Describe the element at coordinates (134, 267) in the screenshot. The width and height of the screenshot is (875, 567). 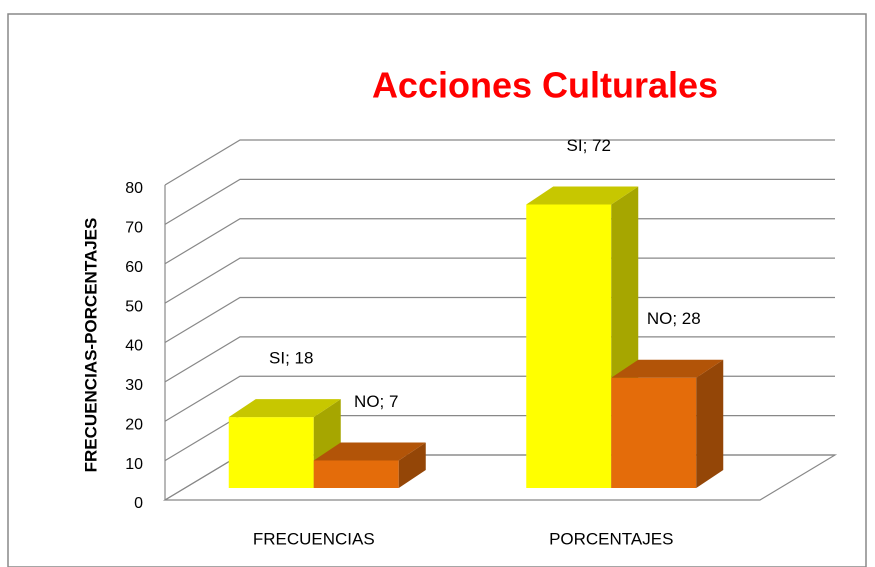
I see `y-tick-label: 60` at that location.